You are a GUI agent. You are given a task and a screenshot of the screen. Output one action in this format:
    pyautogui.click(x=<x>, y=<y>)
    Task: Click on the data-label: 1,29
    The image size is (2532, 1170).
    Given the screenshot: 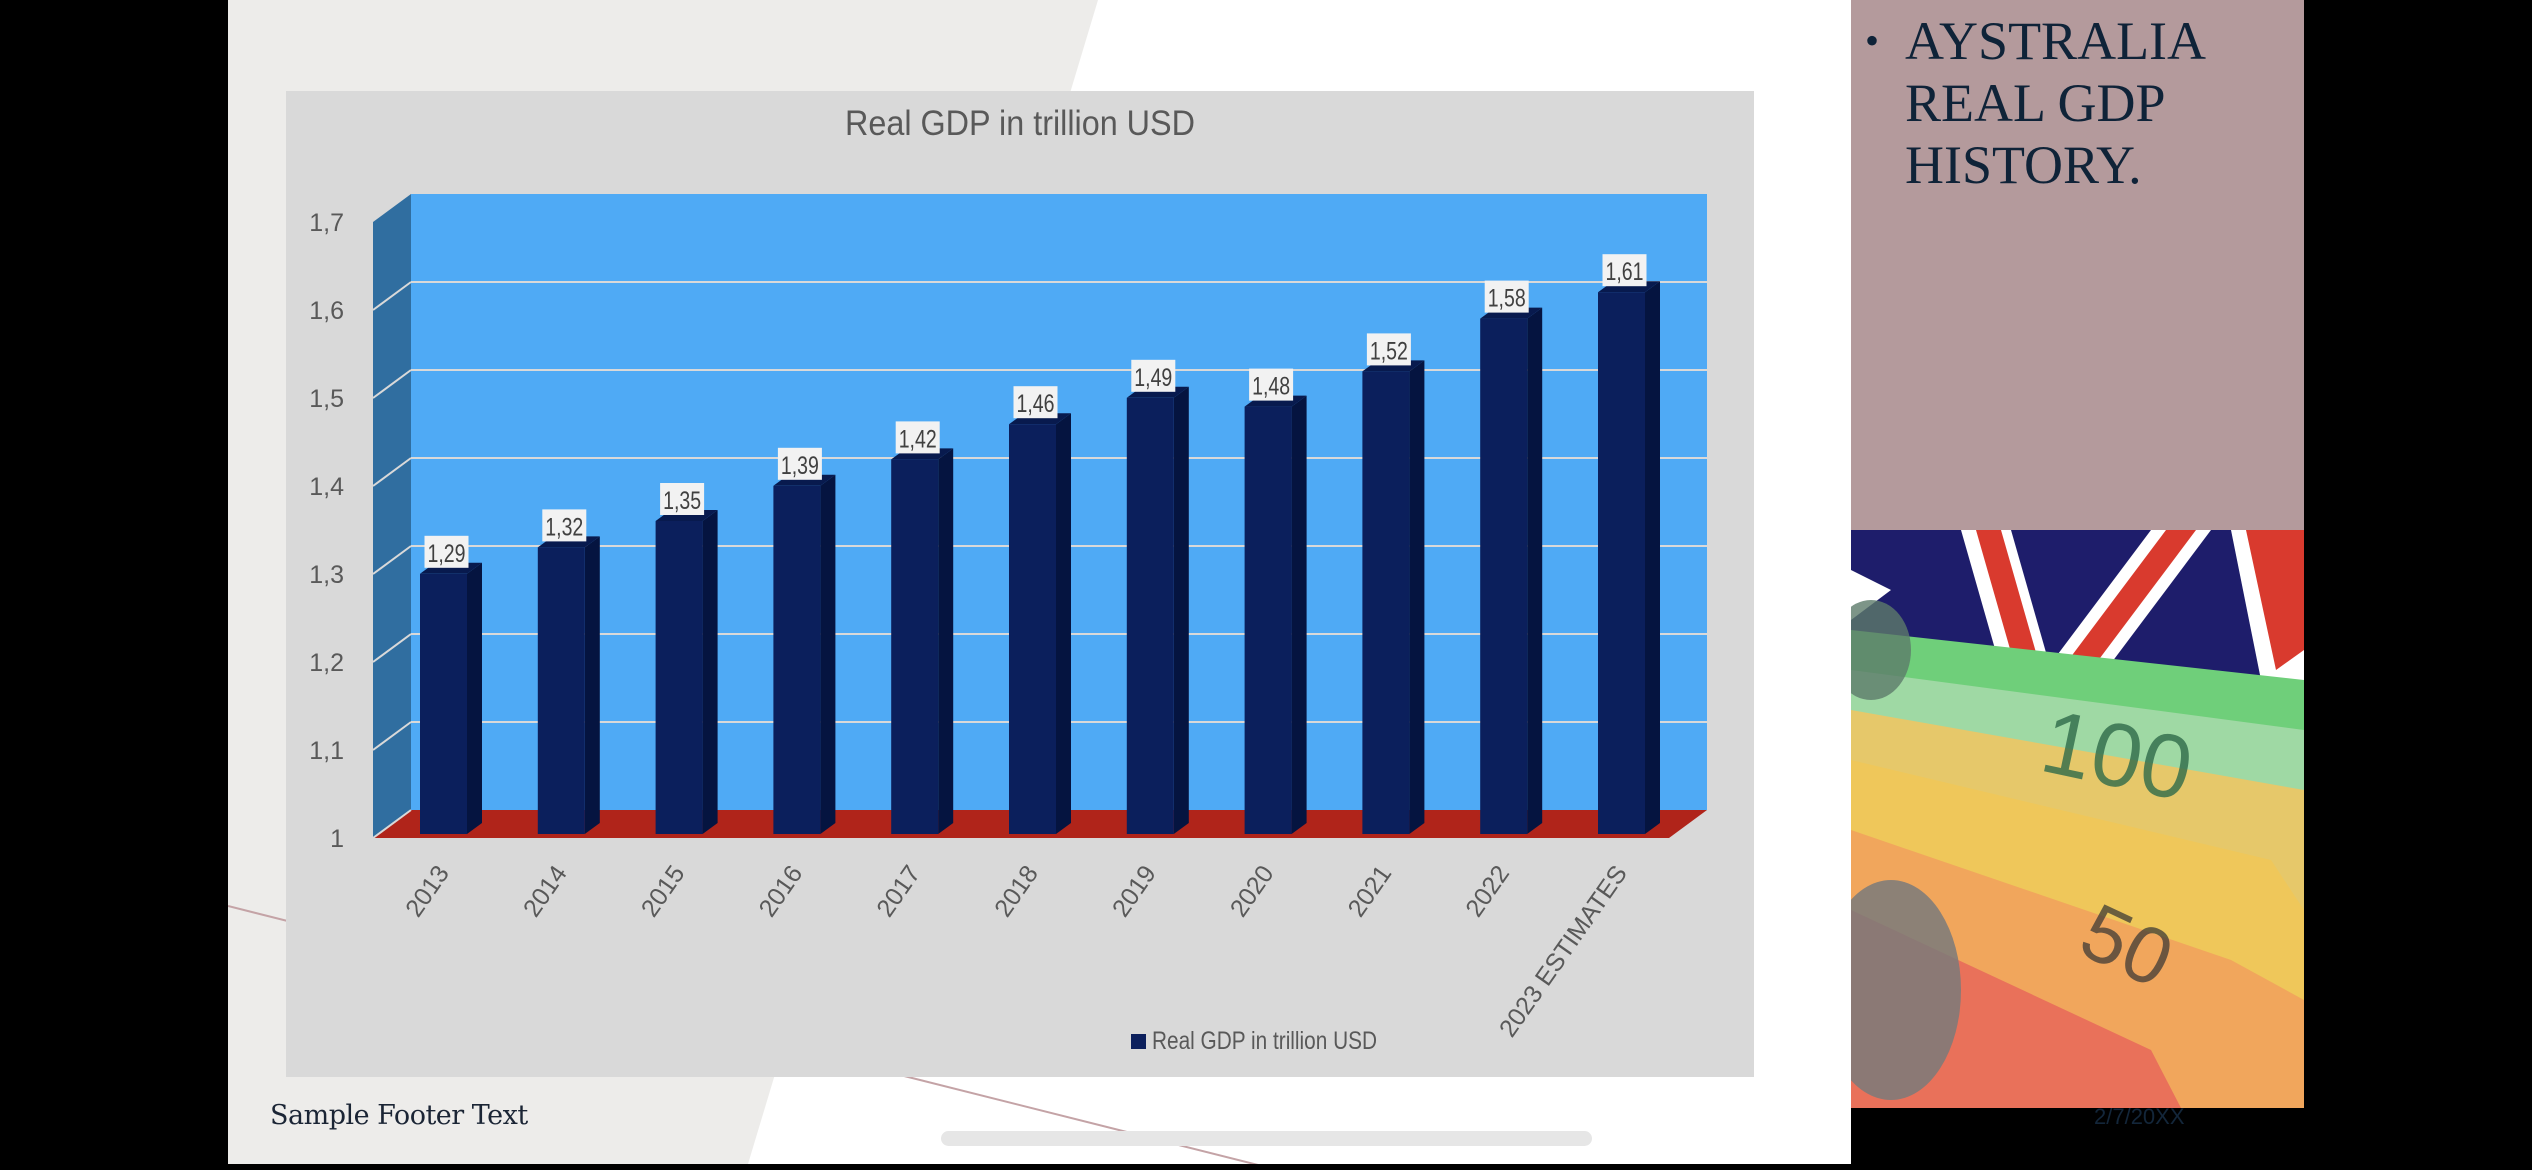 What is the action you would take?
    pyautogui.click(x=447, y=554)
    